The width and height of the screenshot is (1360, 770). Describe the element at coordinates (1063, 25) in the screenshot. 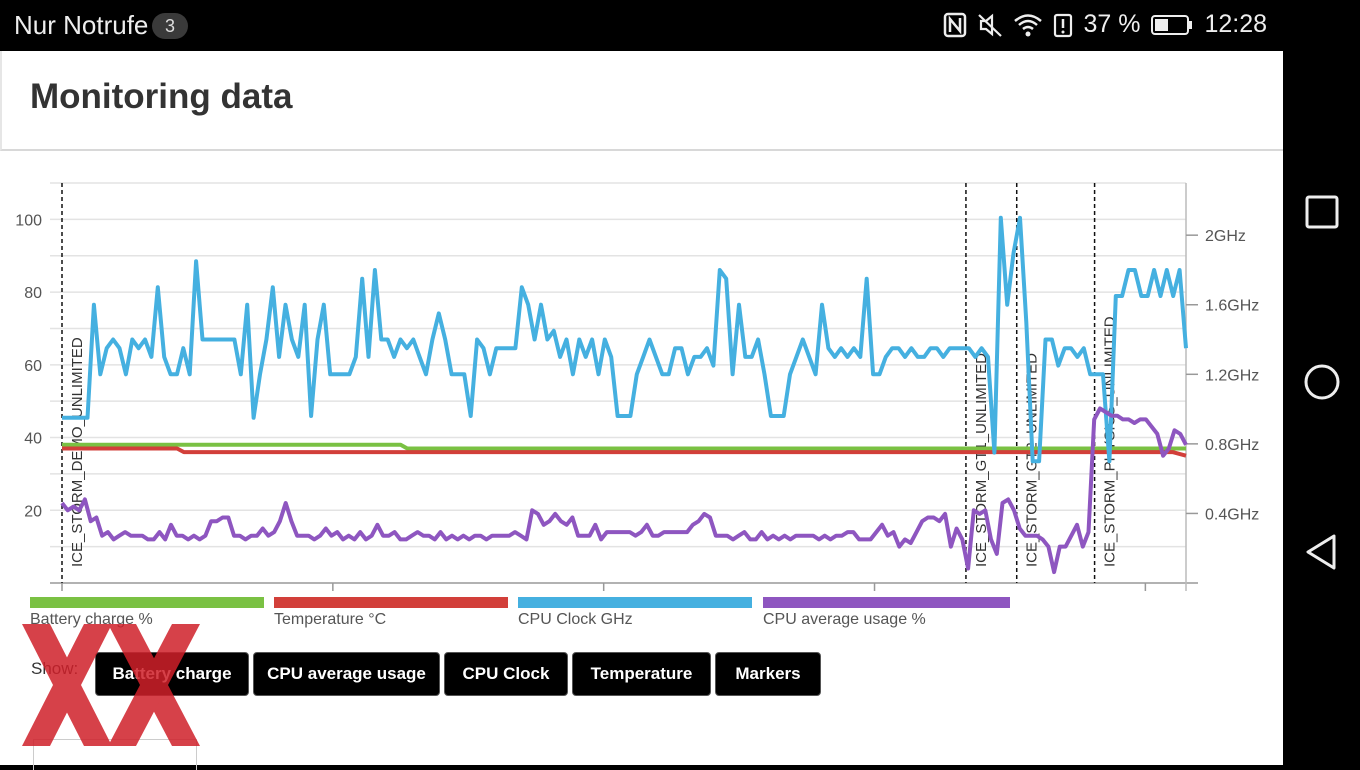

I see `battery-alert-icon` at that location.